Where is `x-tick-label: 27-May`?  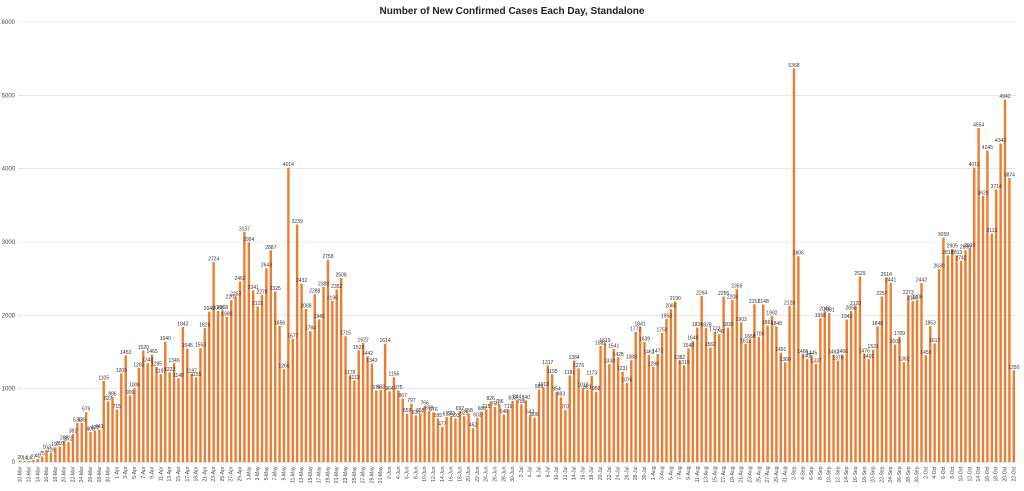
x-tick-label: 27-May is located at coordinates (364, 474).